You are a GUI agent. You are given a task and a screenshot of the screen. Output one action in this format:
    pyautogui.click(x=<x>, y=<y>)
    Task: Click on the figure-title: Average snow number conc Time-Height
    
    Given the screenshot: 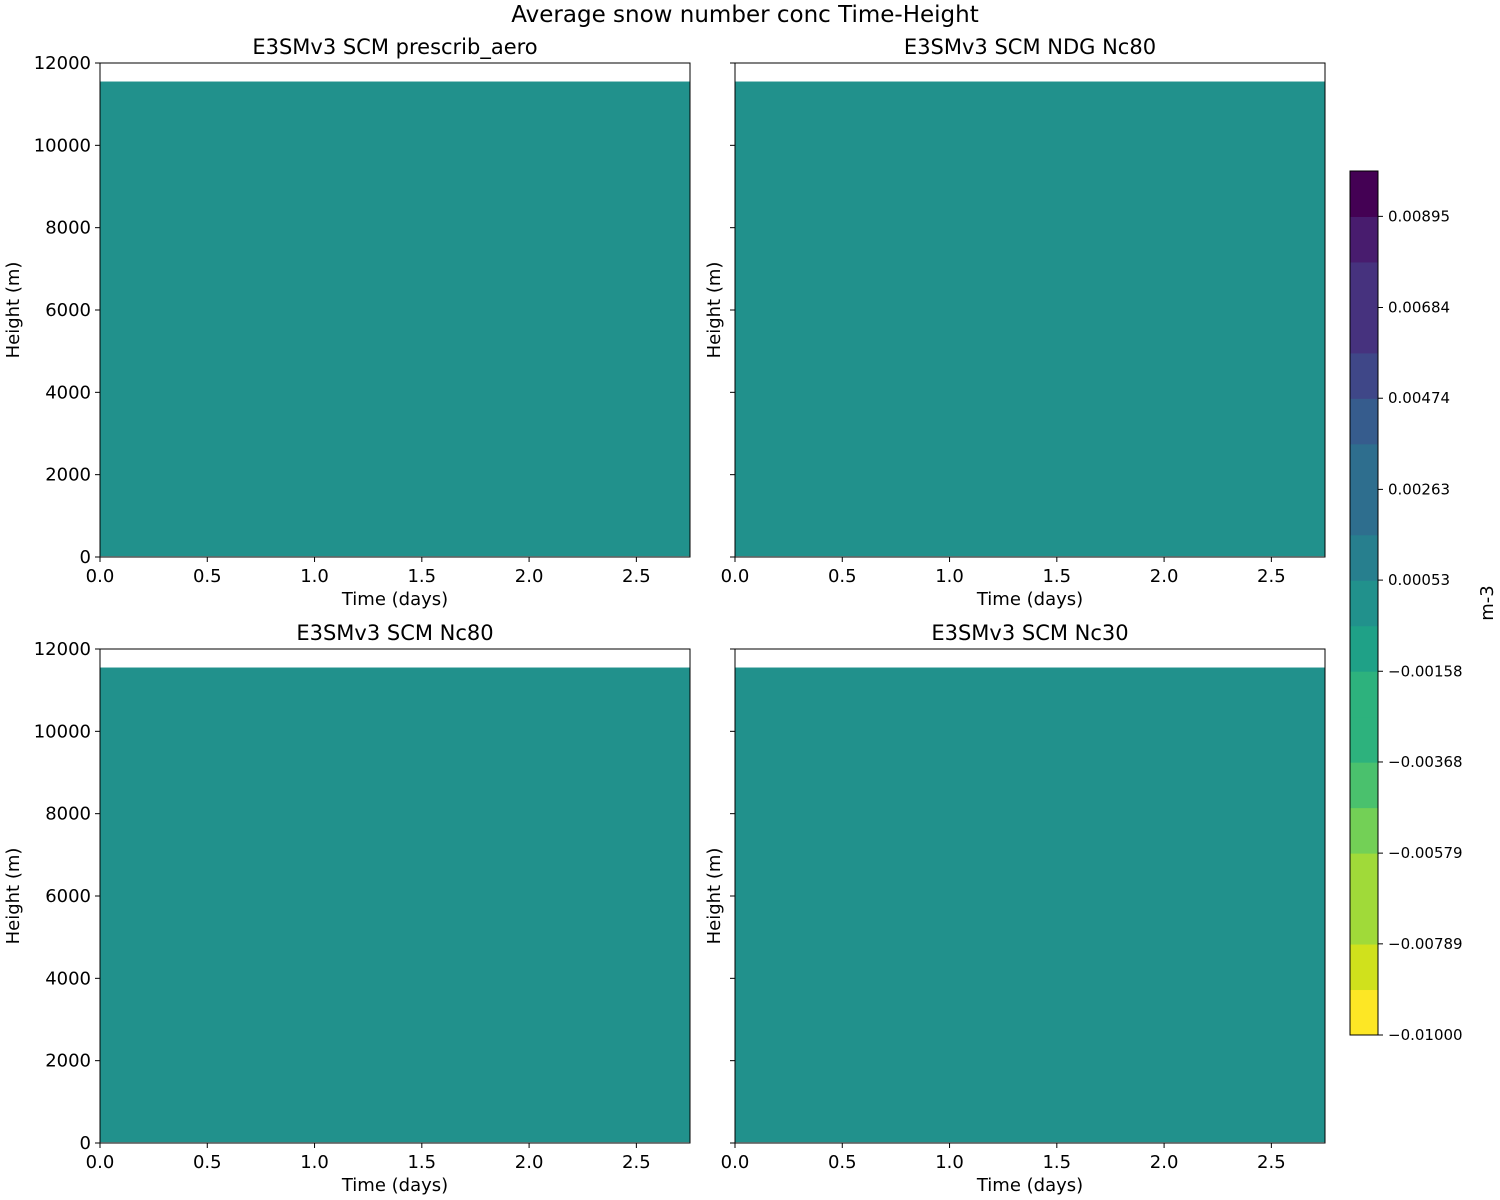 What is the action you would take?
    pyautogui.click(x=744, y=15)
    